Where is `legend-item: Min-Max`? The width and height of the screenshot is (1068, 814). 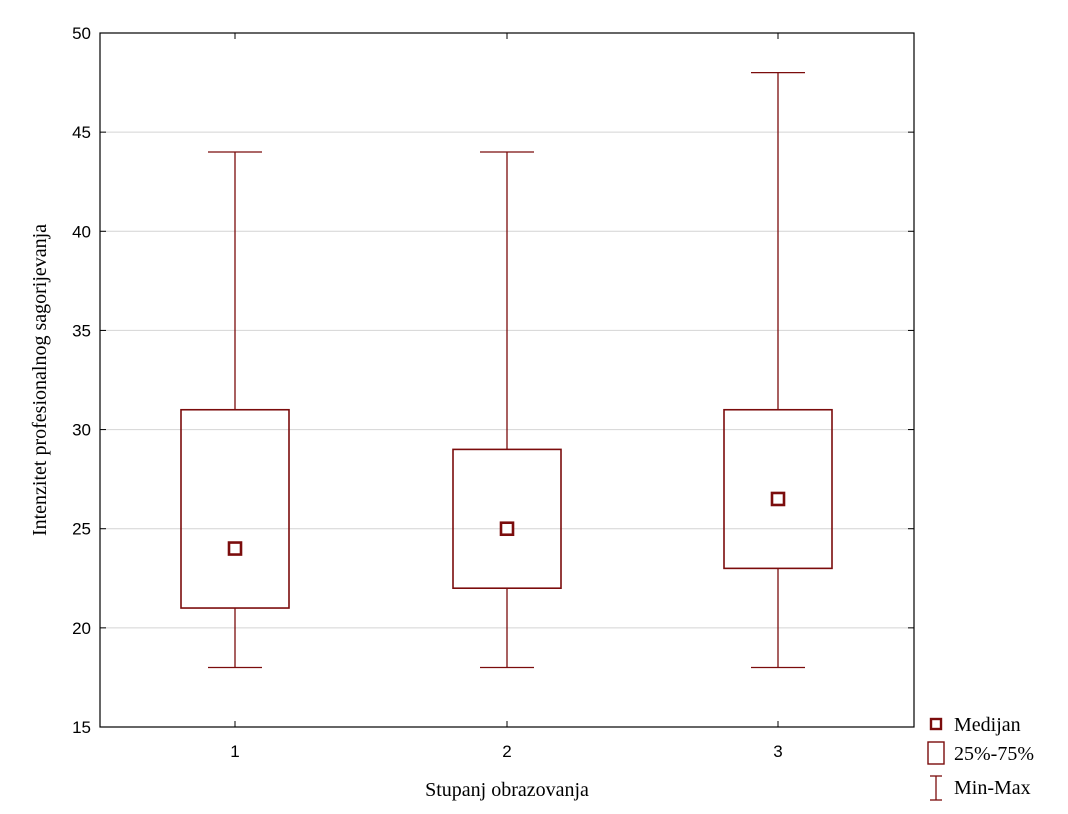
legend-item: Min-Max is located at coordinates (980, 788).